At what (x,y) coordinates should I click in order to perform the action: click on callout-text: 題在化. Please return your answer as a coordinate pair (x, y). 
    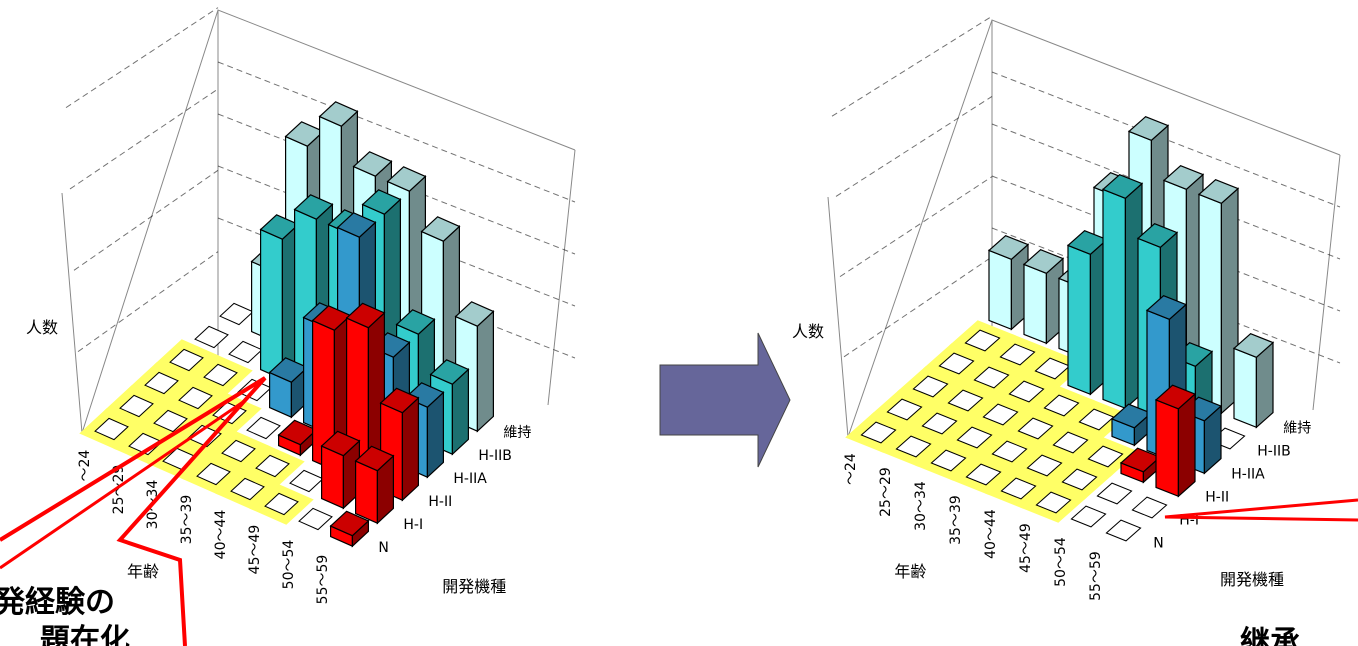
    Looking at the image, I should click on (85, 634).